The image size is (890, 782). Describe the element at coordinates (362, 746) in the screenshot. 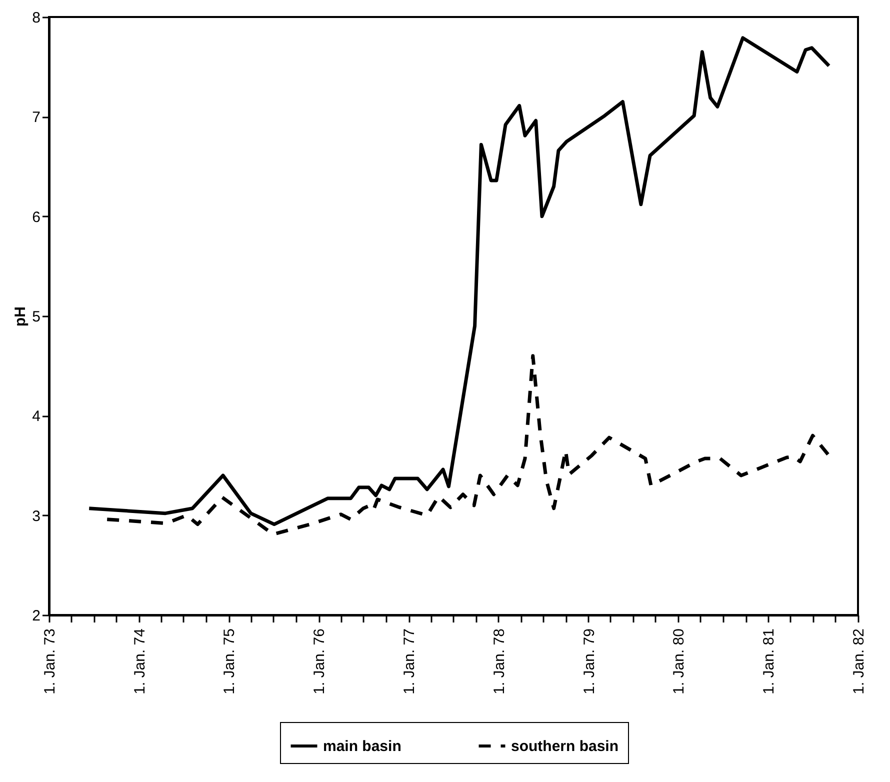

I see `legend-label: main basin` at that location.